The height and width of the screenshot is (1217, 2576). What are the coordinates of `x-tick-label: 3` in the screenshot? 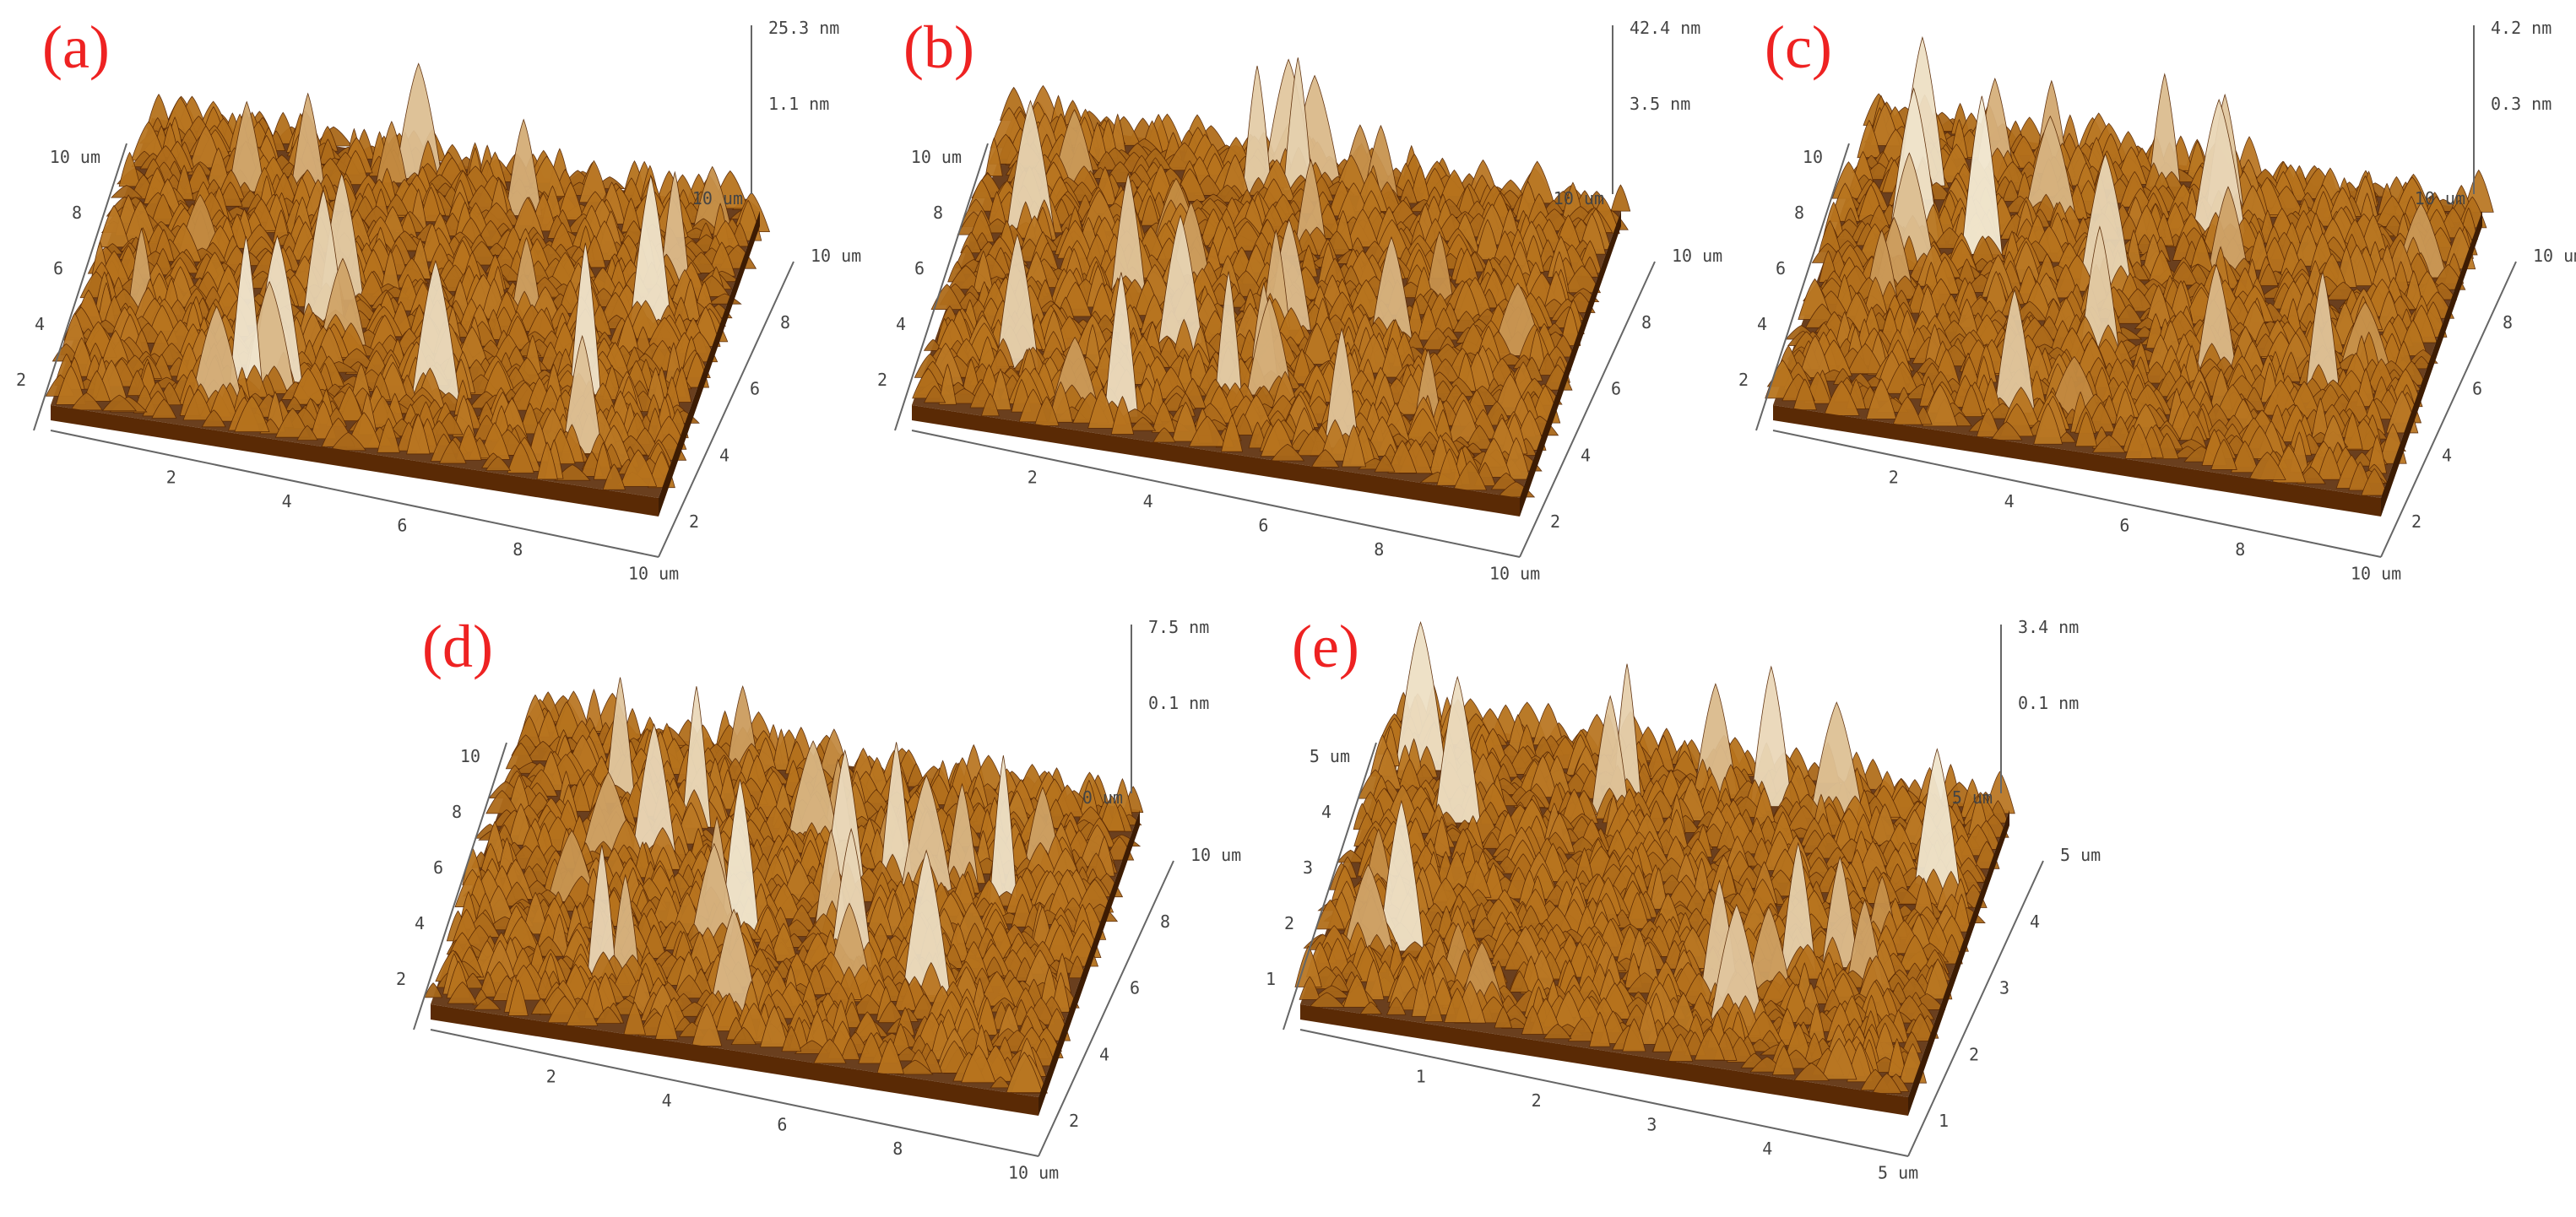 It's located at (1651, 1125).